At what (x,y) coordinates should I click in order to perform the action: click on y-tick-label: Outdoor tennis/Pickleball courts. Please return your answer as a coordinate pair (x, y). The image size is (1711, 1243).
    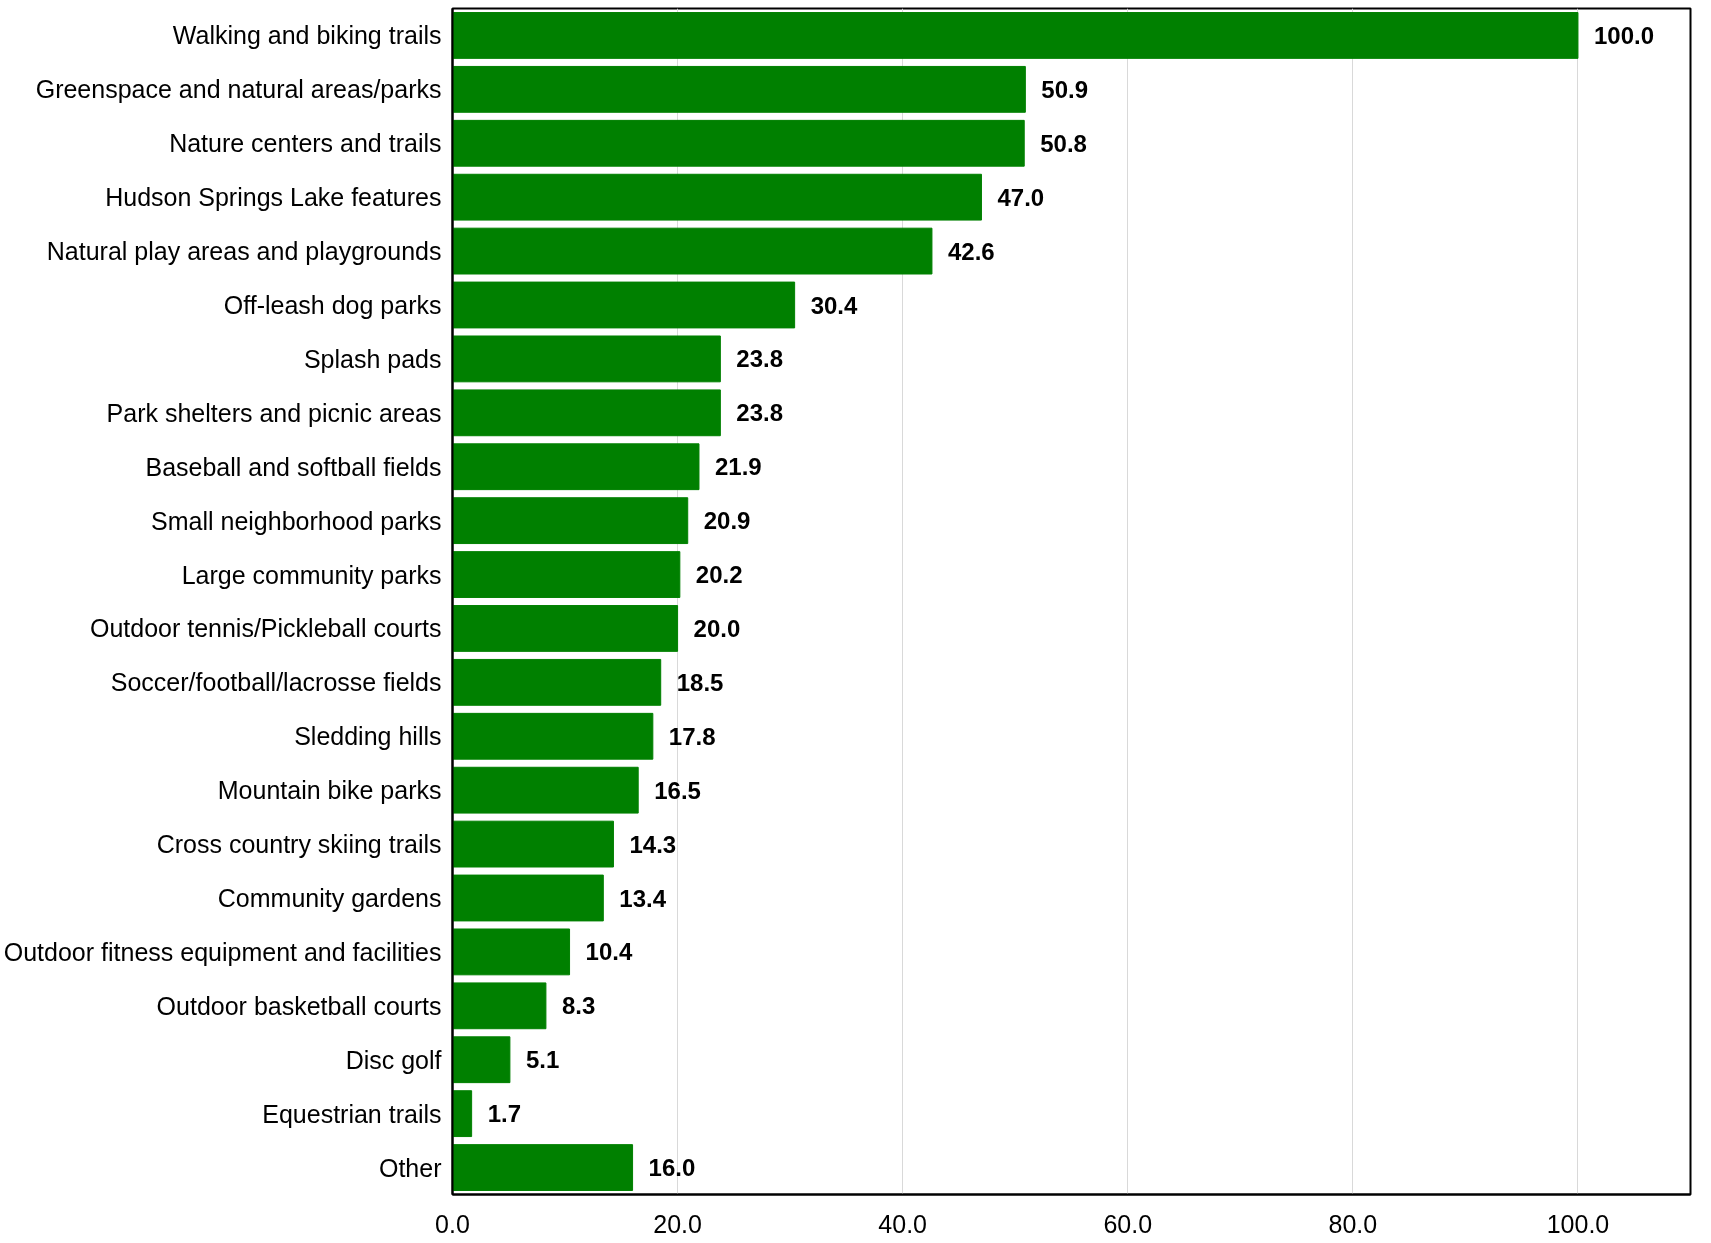
    Looking at the image, I should click on (265, 628).